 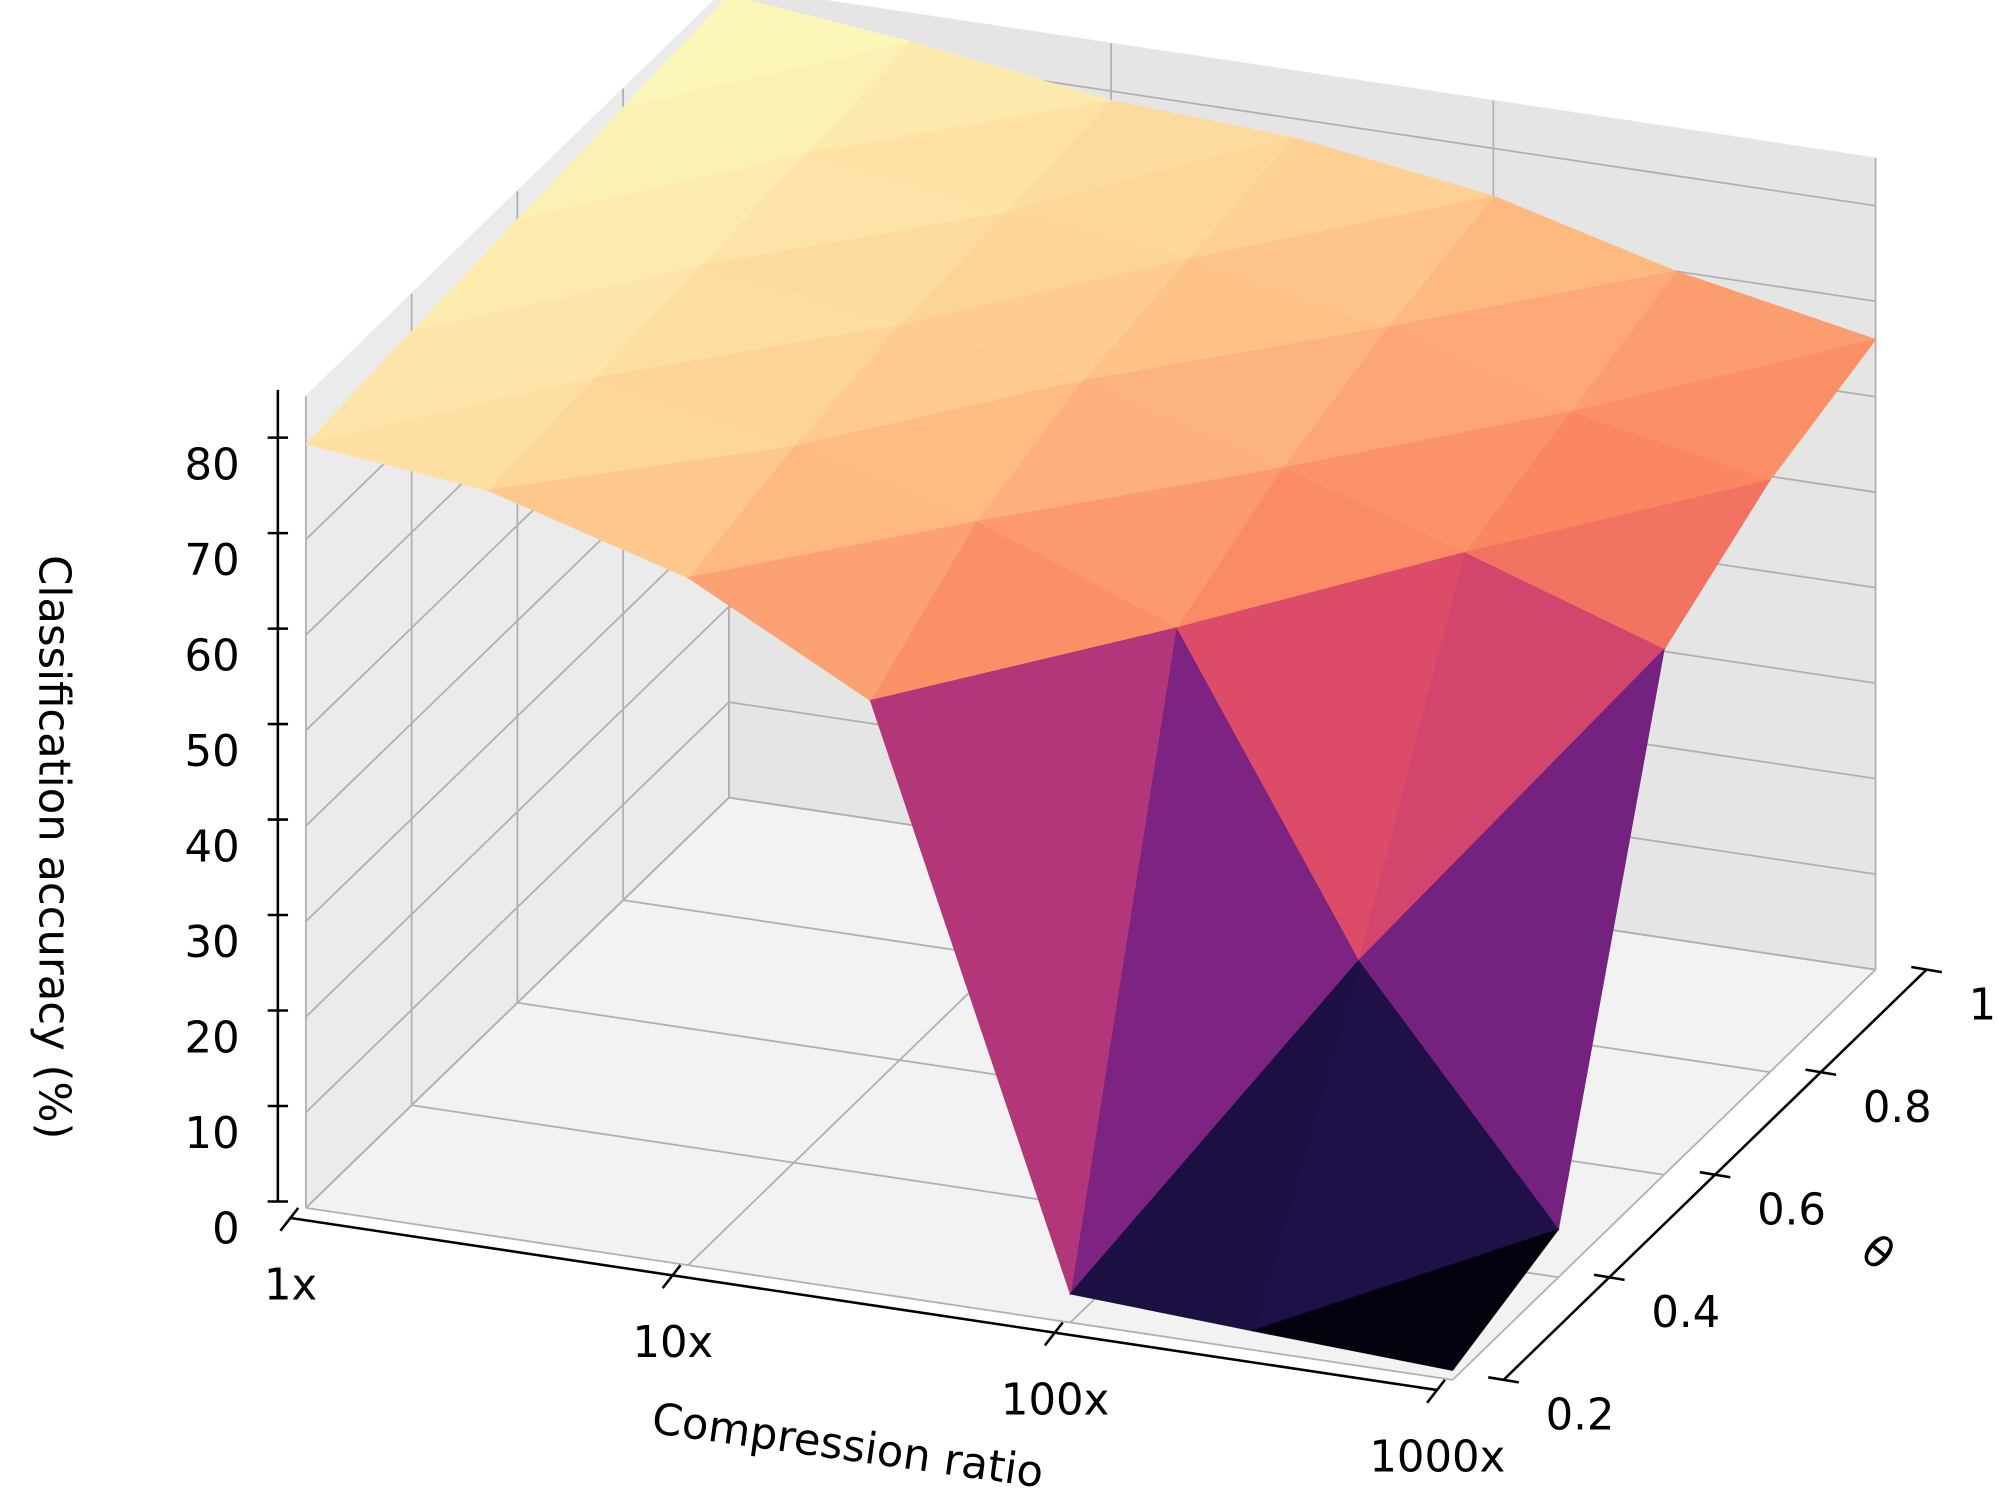 What do you see at coordinates (212, 466) in the screenshot?
I see `z-tick-label: 80` at bounding box center [212, 466].